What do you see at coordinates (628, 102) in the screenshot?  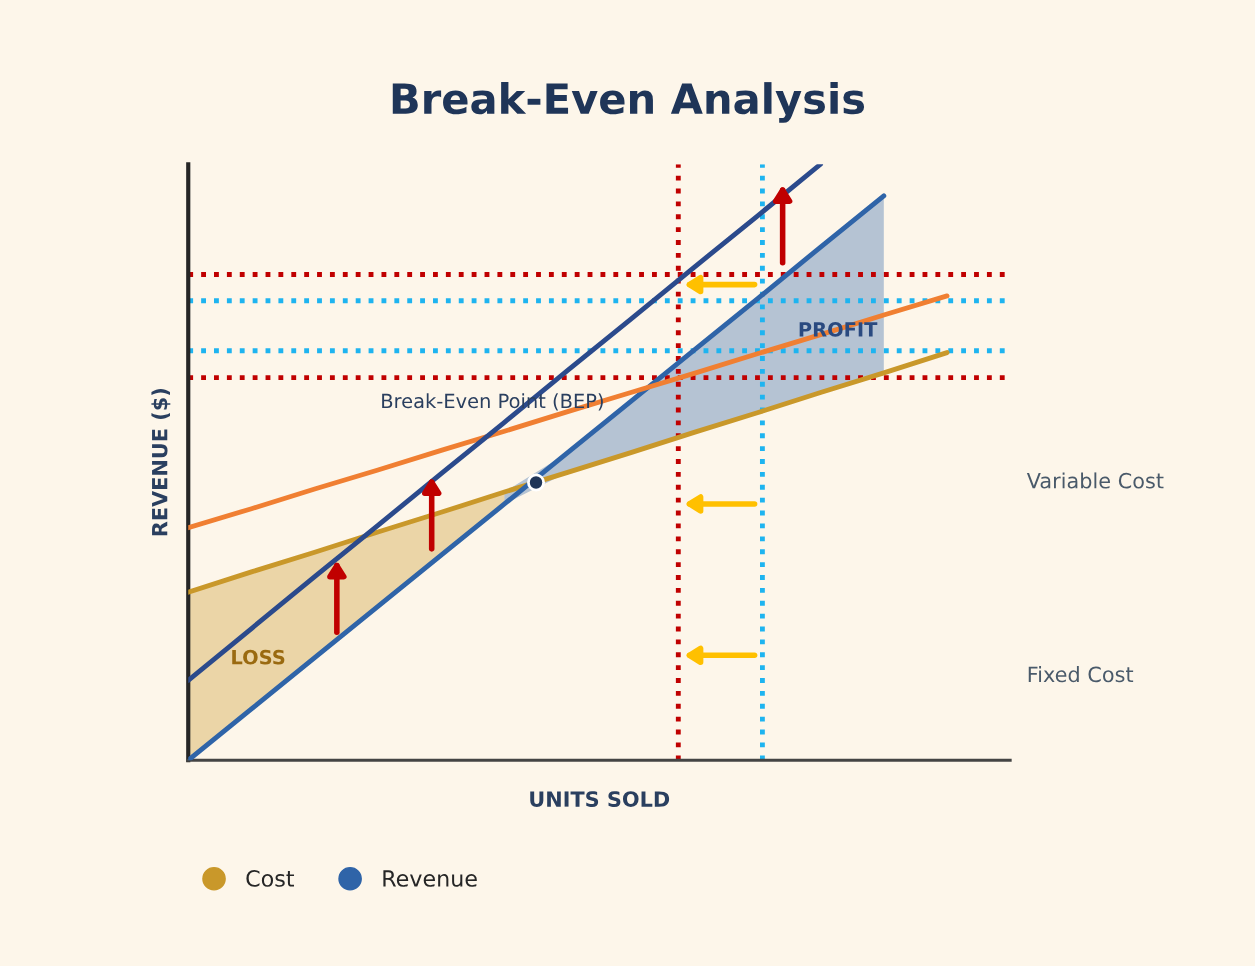 I see `chart-title: Break-Even Analysis` at bounding box center [628, 102].